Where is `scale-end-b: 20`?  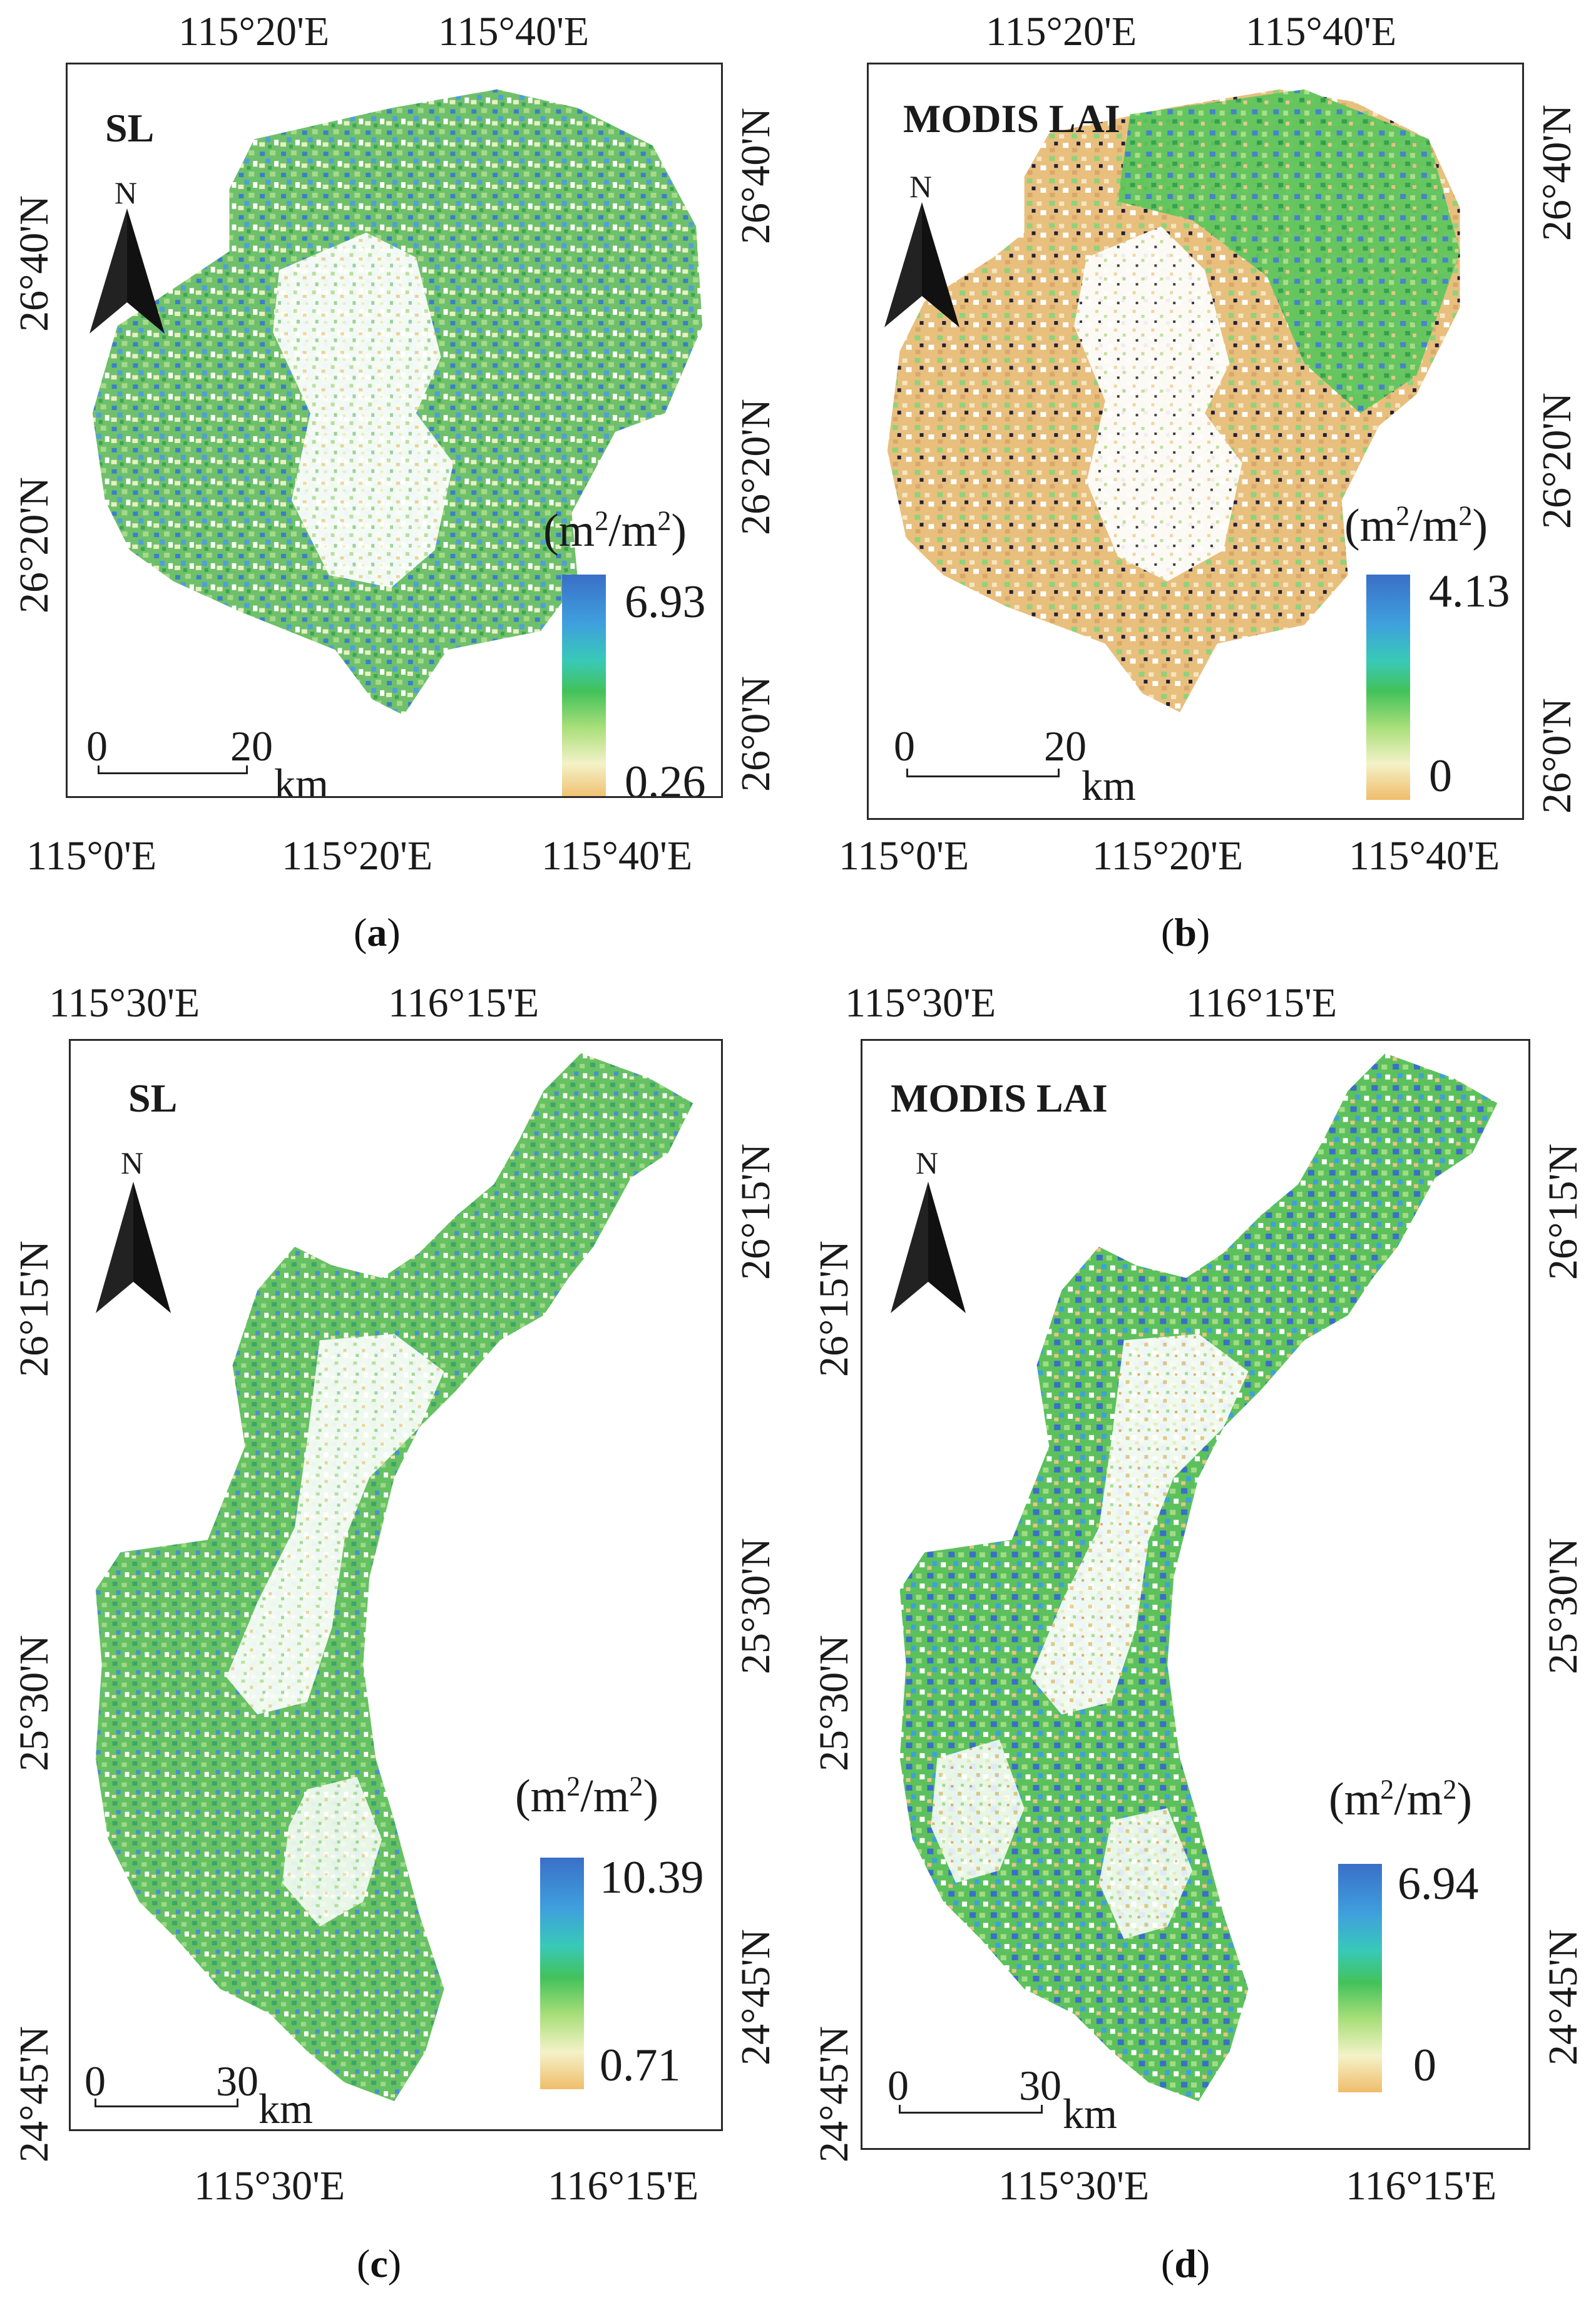
scale-end-b: 20 is located at coordinates (1065, 746).